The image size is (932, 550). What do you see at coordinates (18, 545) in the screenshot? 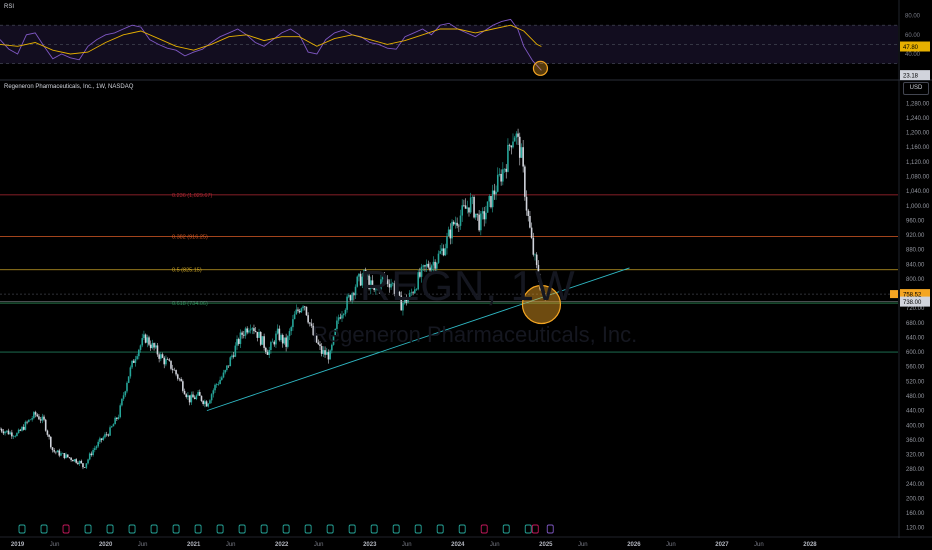
I see `time-tick-label: 2019` at bounding box center [18, 545].